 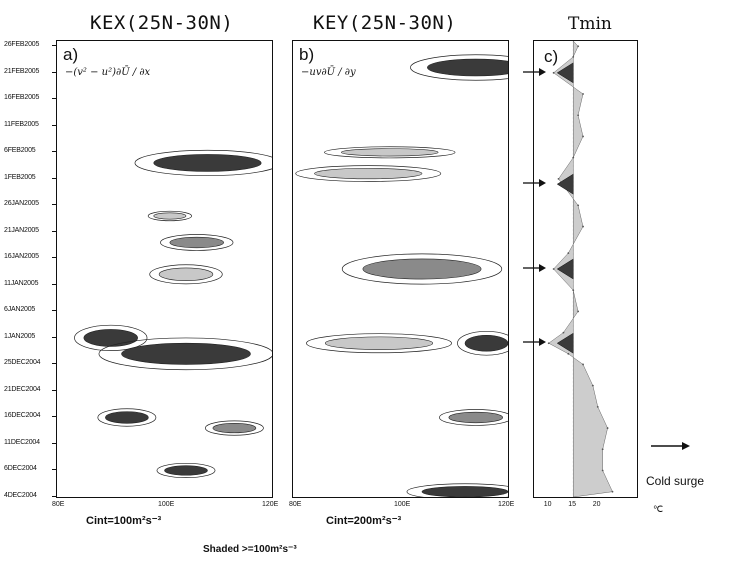 What do you see at coordinates (22, 363) in the screenshot?
I see `y-tick-label: 25DEC2004` at bounding box center [22, 363].